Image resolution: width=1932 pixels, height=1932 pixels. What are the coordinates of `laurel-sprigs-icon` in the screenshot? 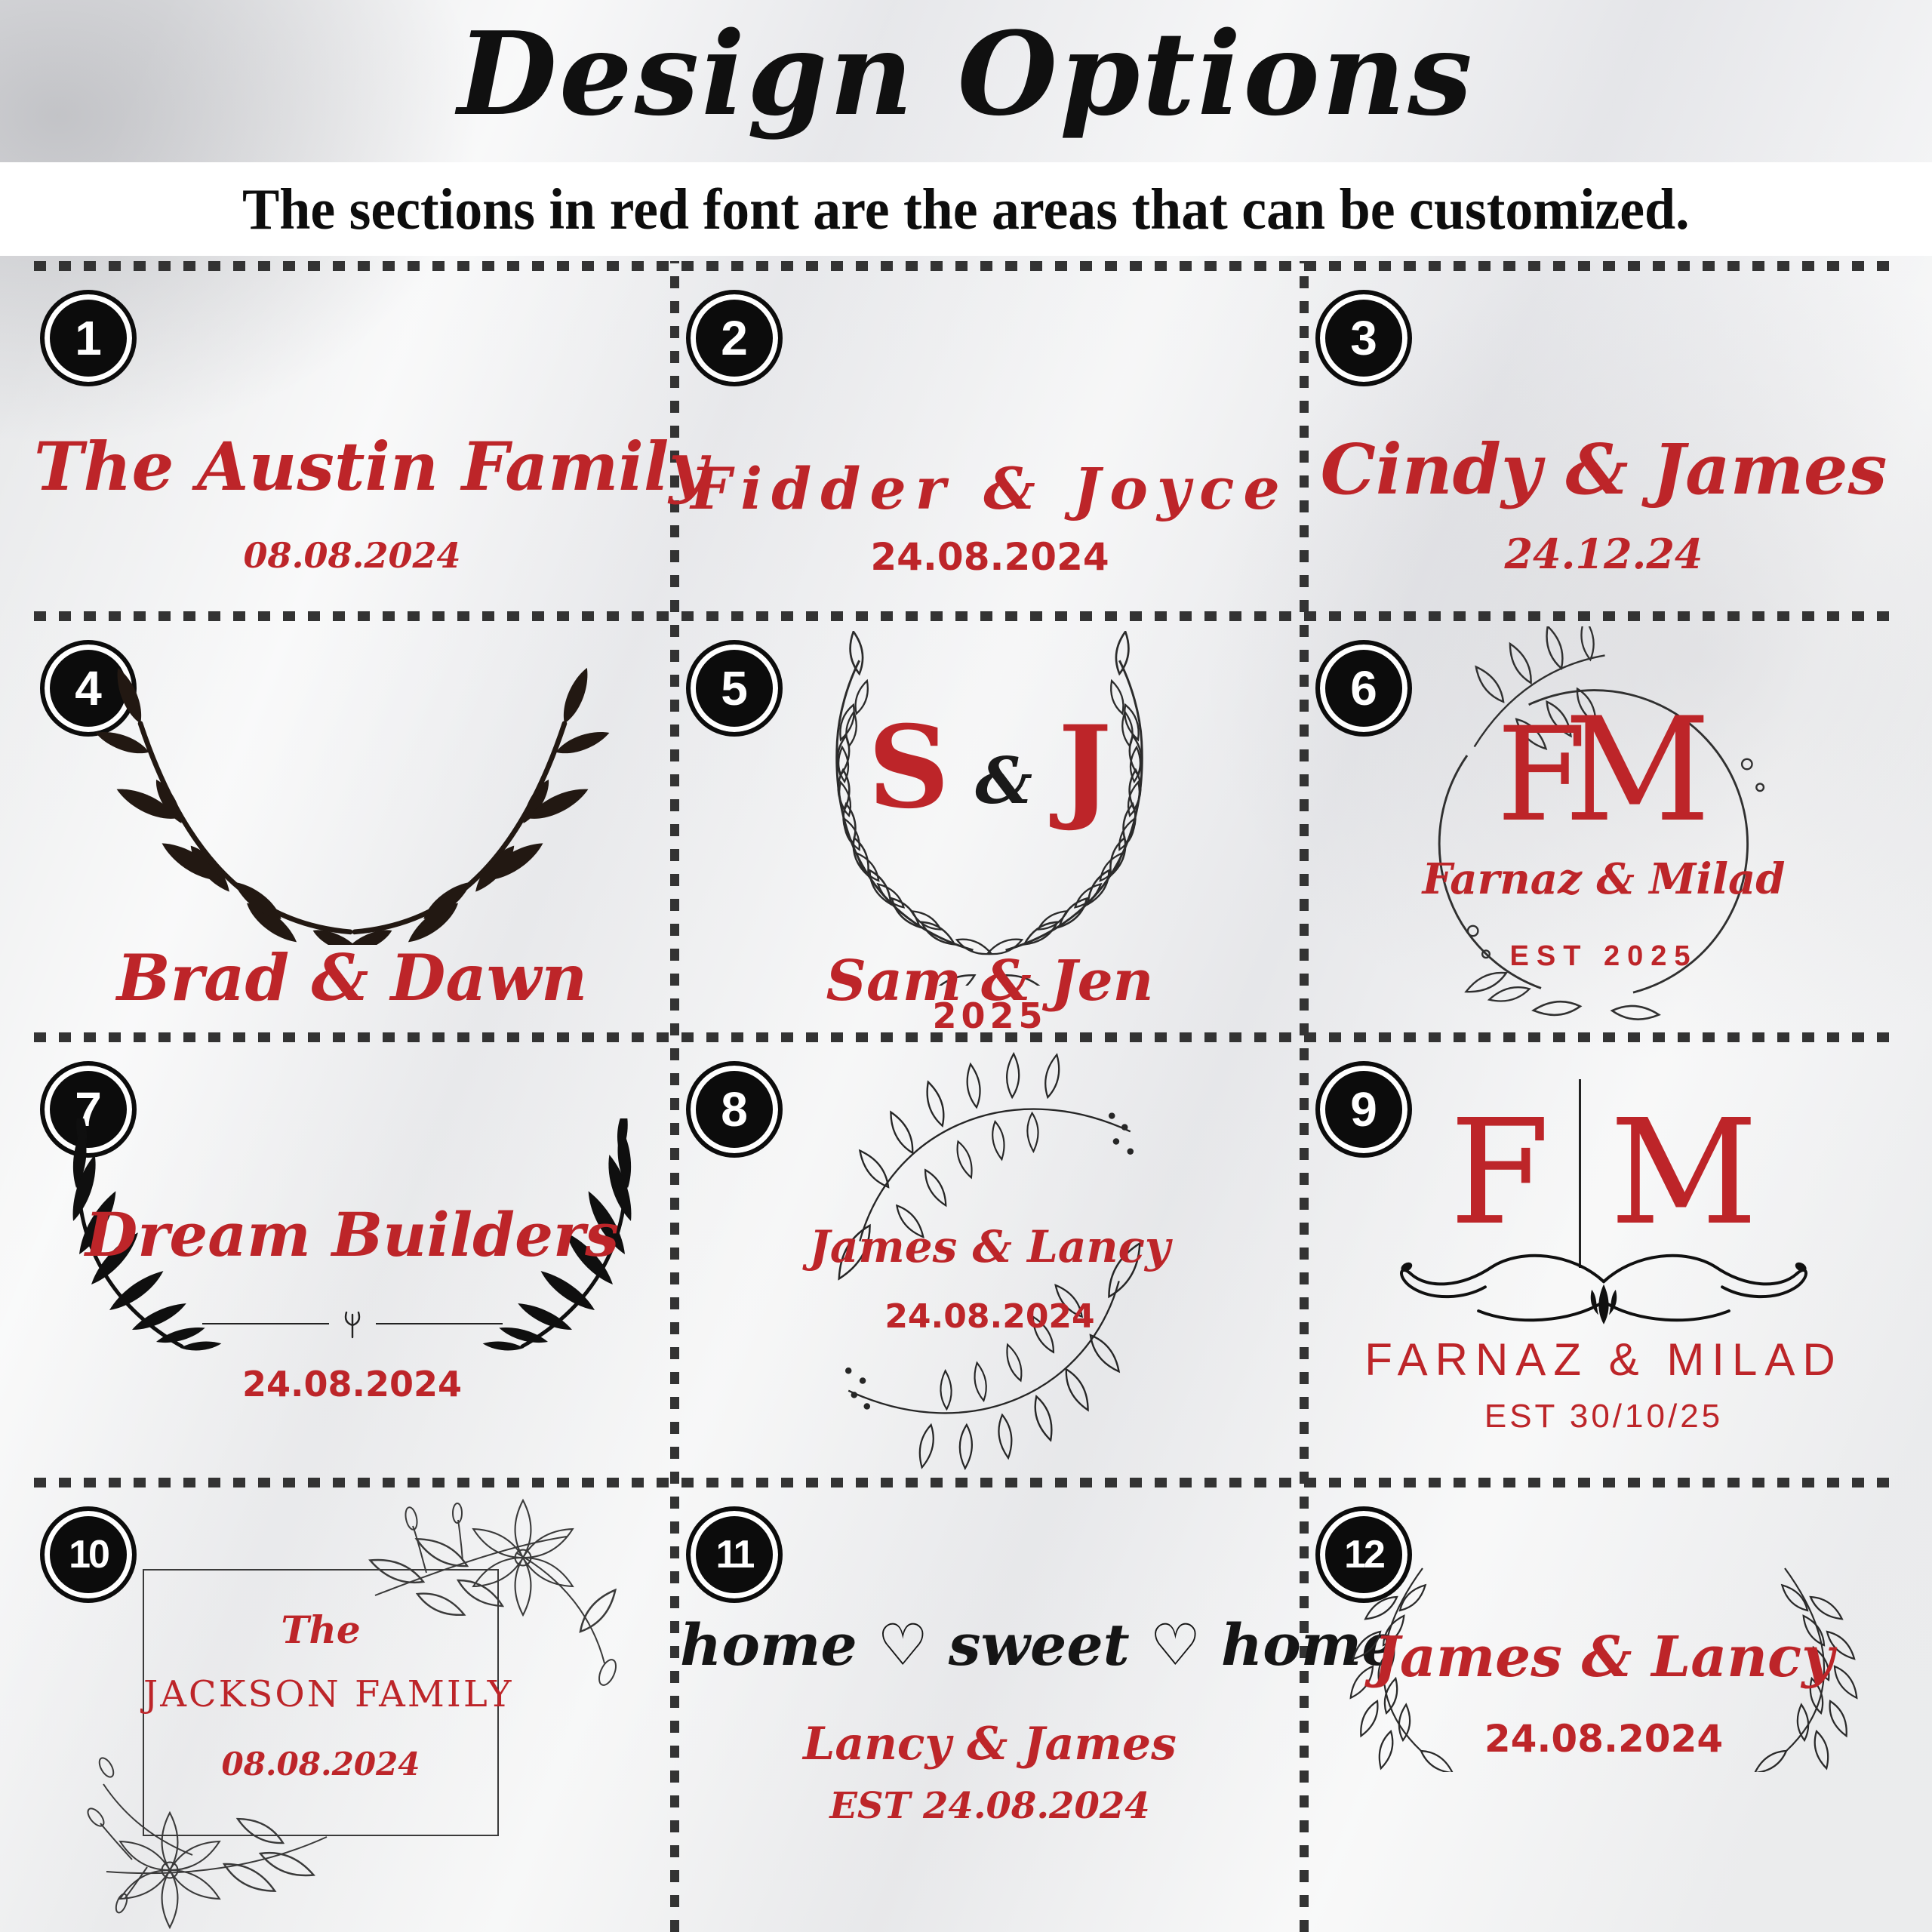 It's located at (1621, 1662).